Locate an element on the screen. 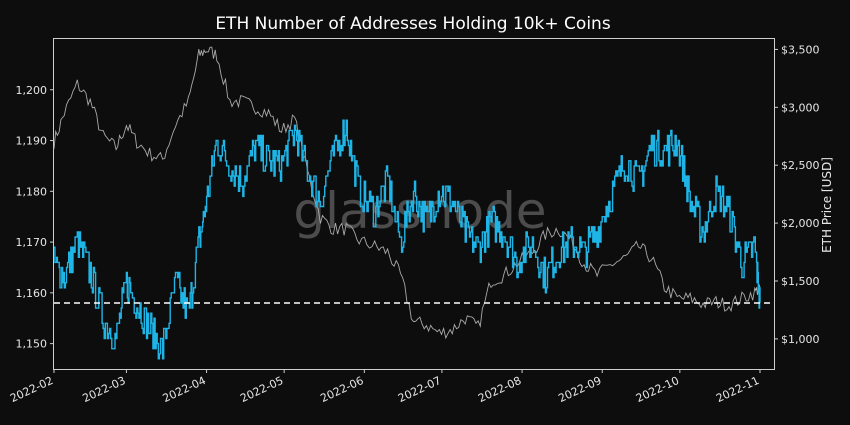  right-tick-label: $2,500 is located at coordinates (800, 165).